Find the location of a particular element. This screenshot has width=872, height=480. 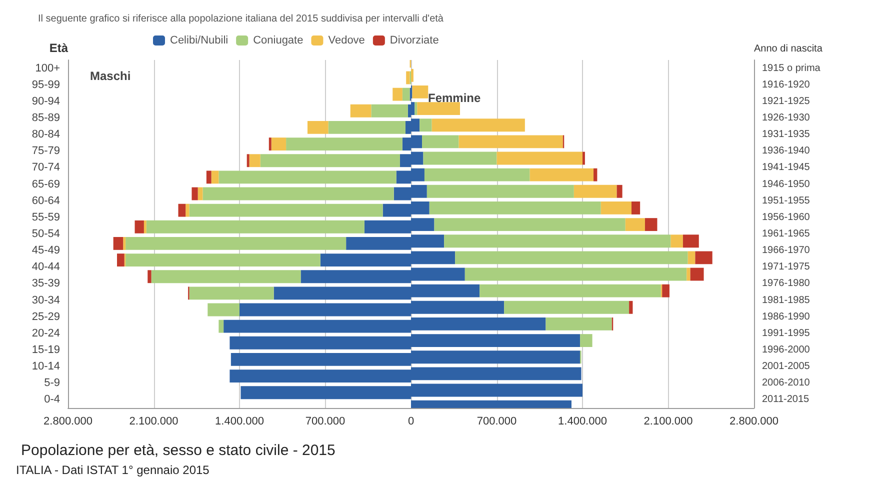

annotation: Femmine is located at coordinates (455, 98).